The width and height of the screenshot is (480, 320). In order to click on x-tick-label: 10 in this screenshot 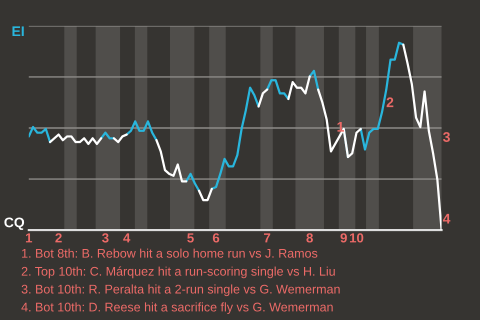, I will do `click(357, 238)`.